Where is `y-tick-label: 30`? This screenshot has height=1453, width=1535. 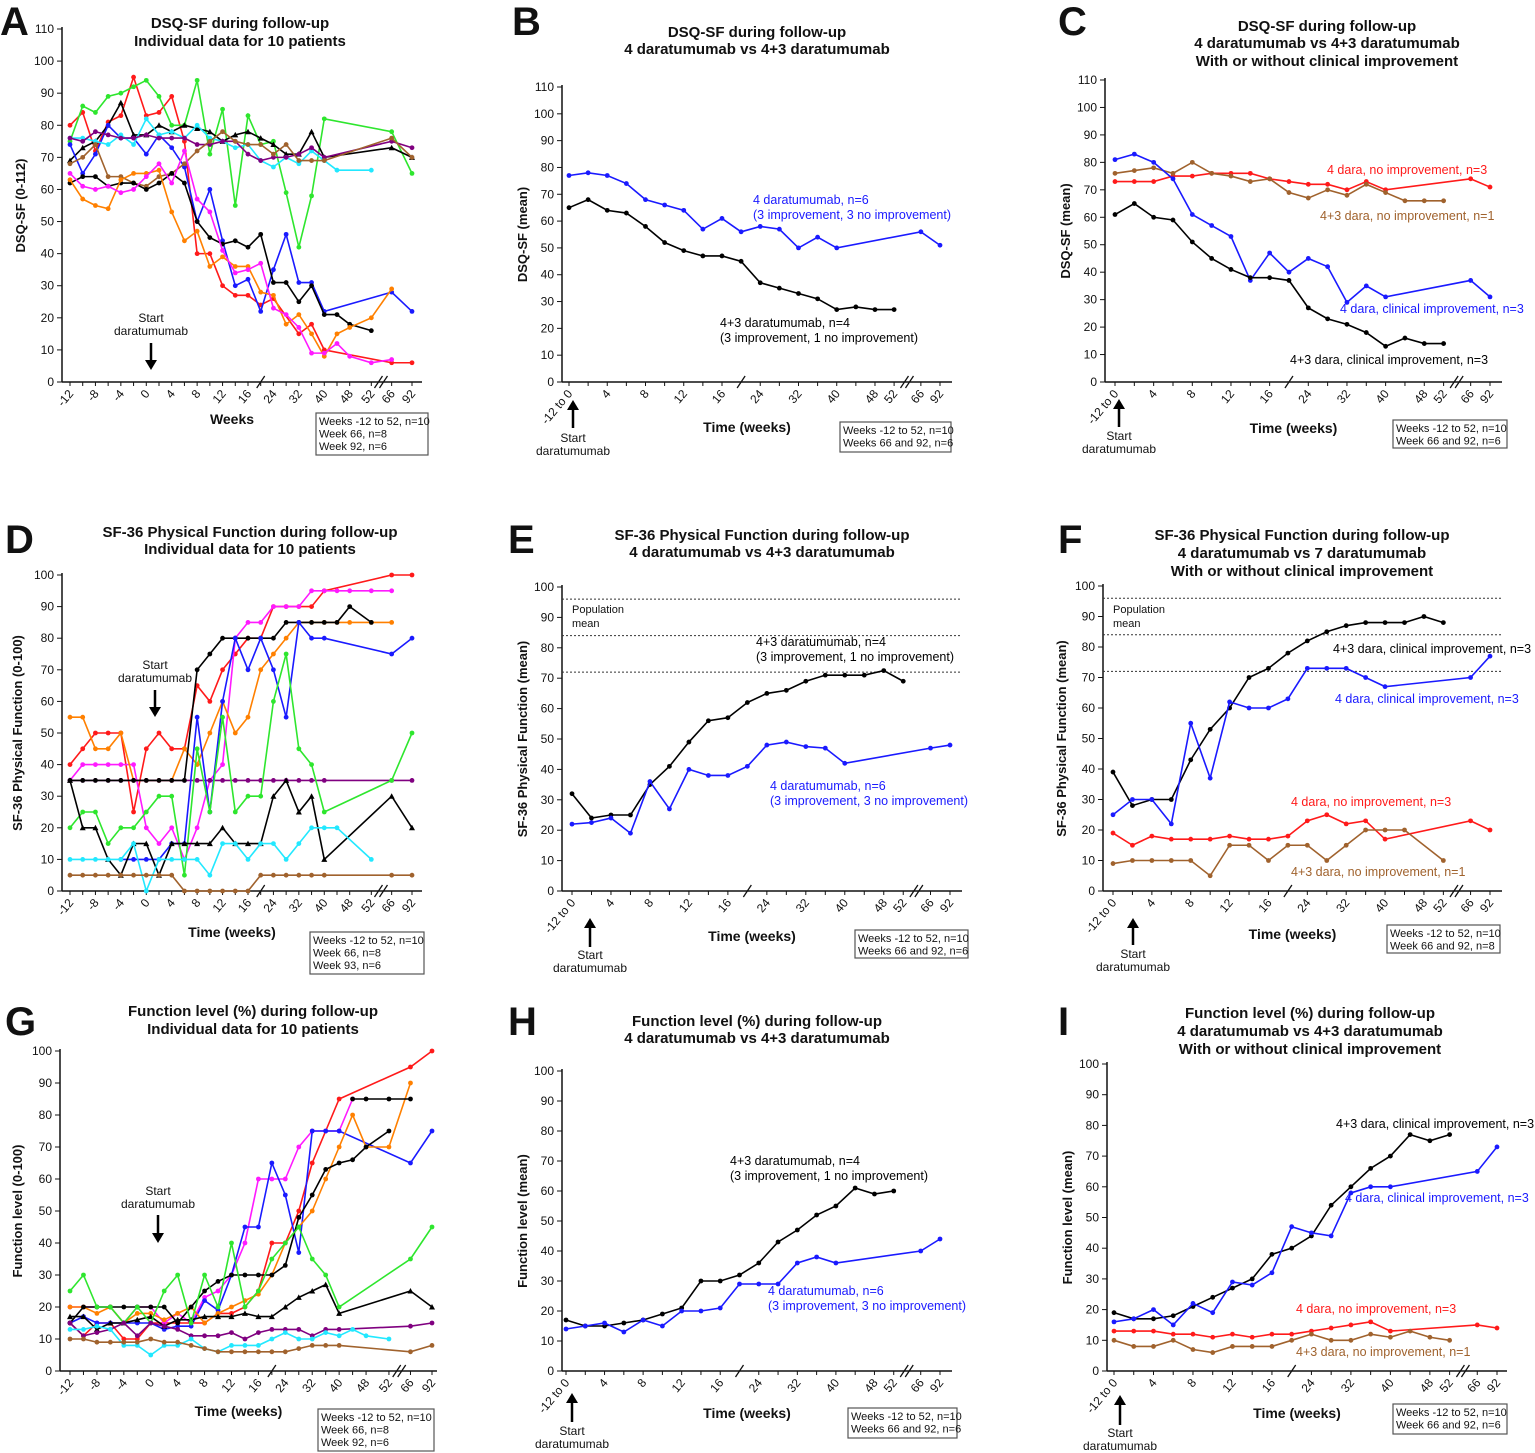
y-tick-label: 30 is located at coordinates (548, 800).